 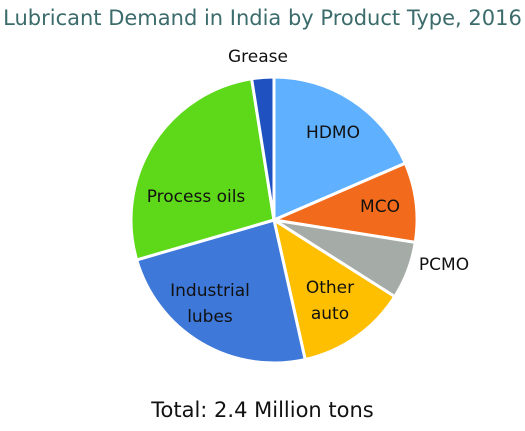 I want to click on pie-slice-other-auto, so click(x=334, y=290).